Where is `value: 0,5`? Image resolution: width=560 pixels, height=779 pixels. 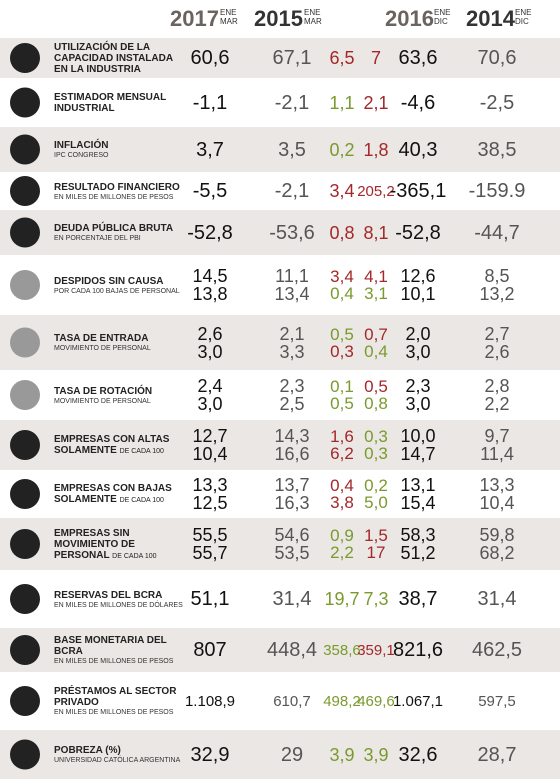 value: 0,5 is located at coordinates (342, 403).